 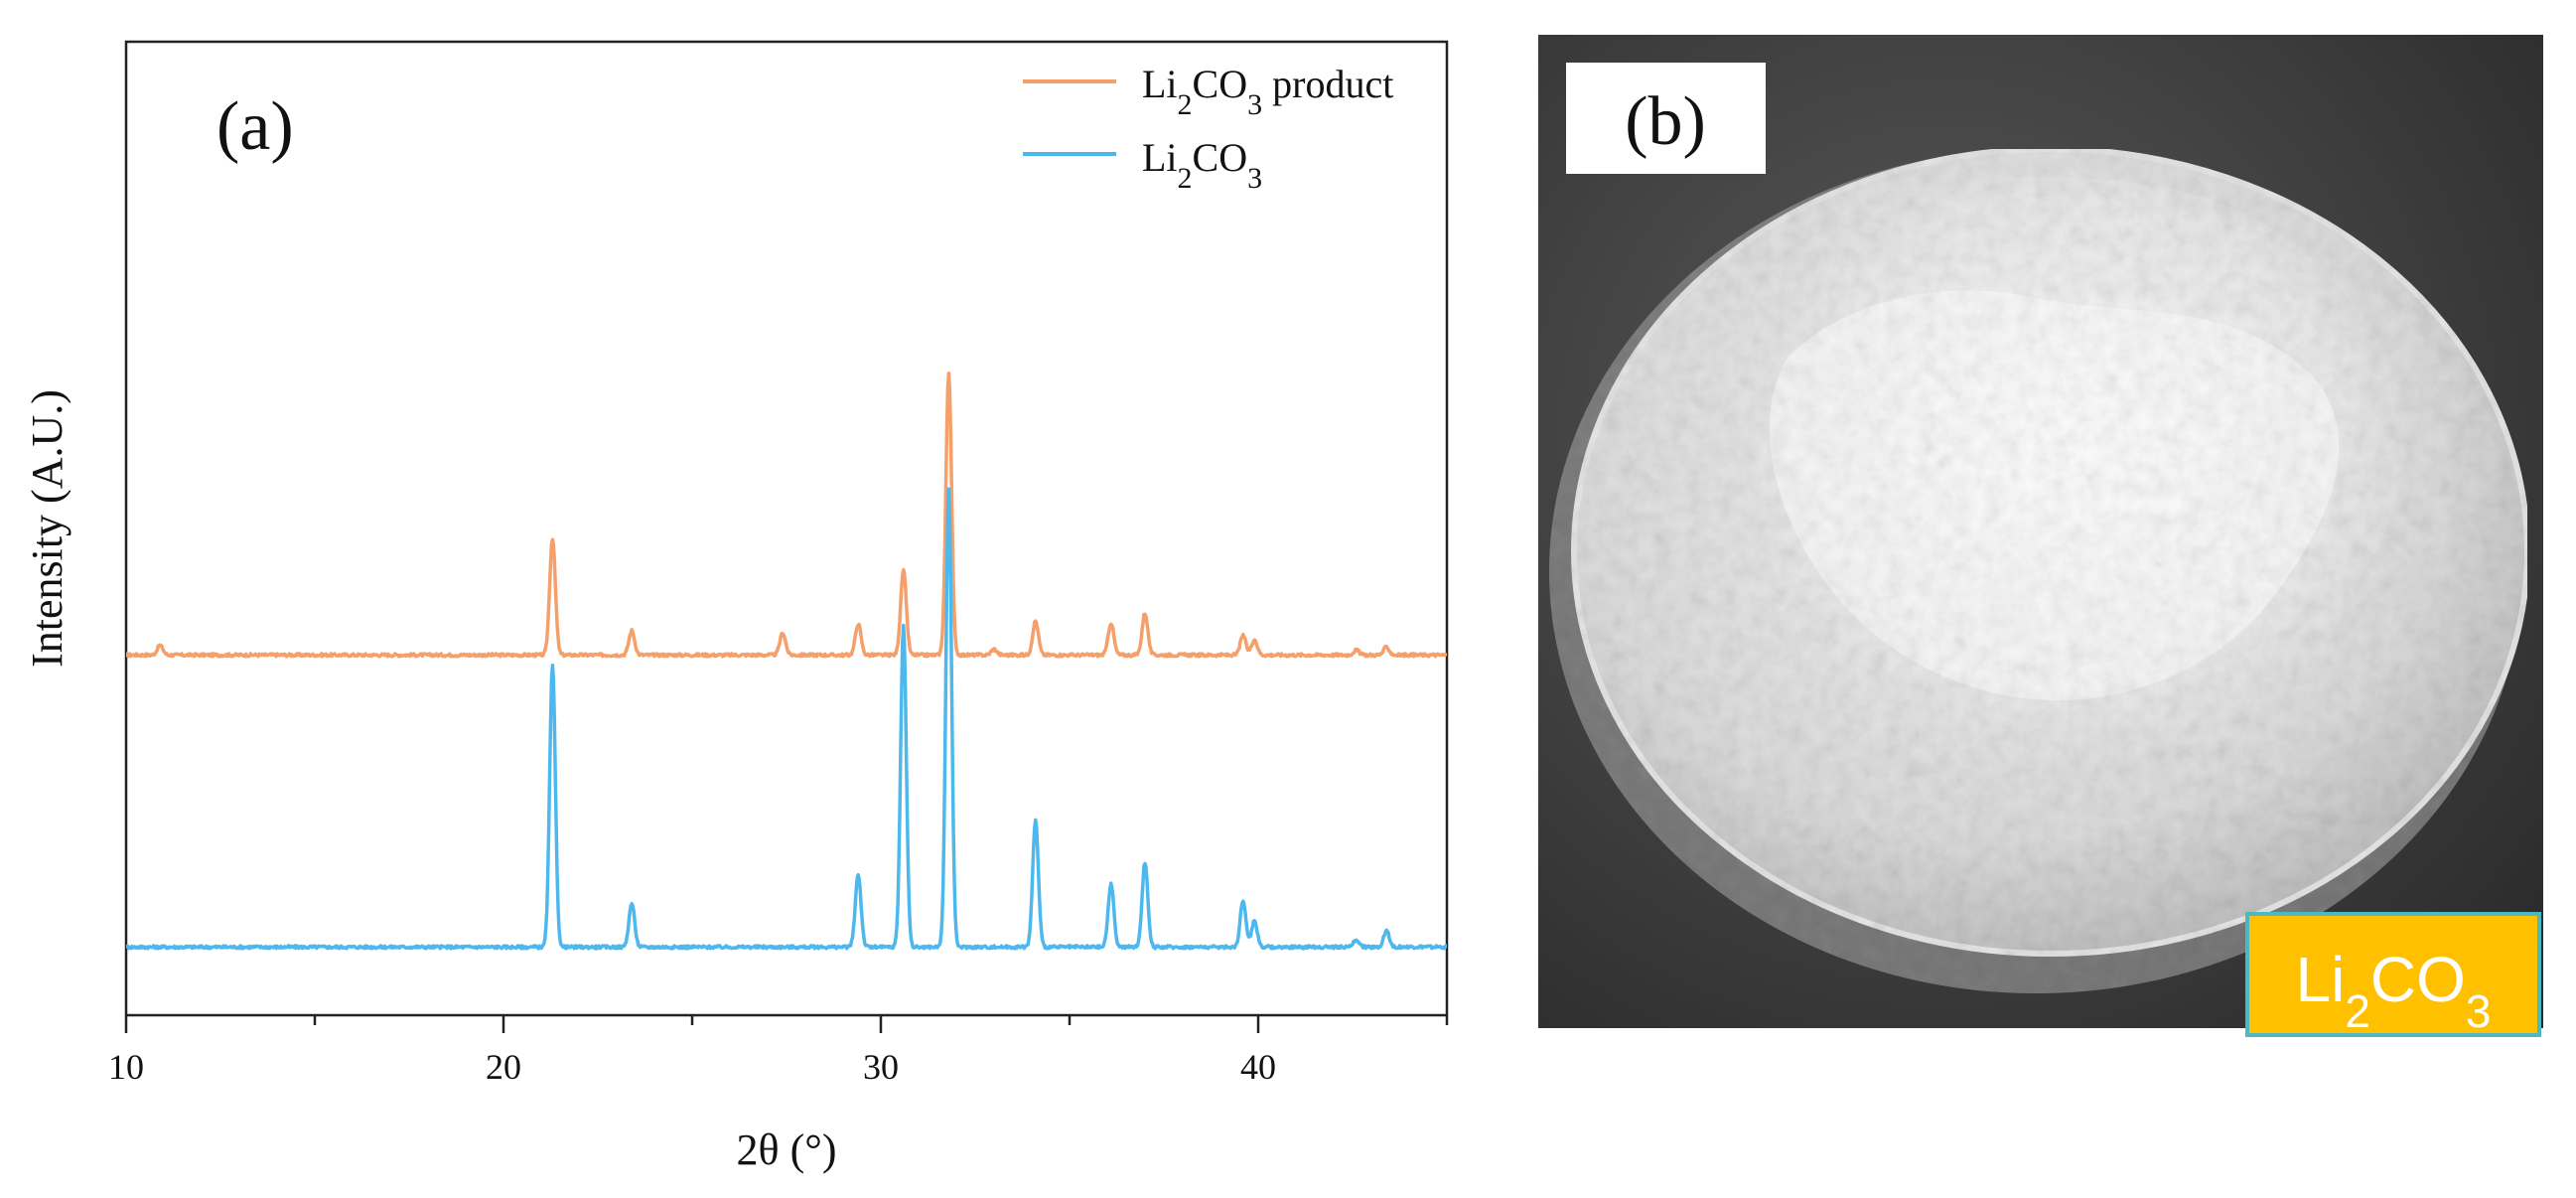 What do you see at coordinates (1202, 165) in the screenshot?
I see `legend-label-li2co3: Li2CO3` at bounding box center [1202, 165].